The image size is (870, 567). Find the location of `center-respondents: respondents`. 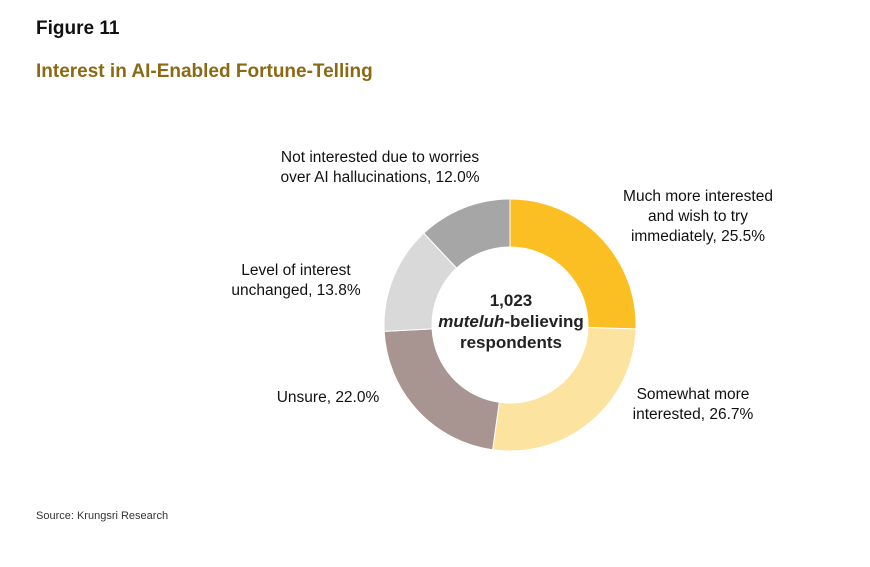

center-respondents: respondents is located at coordinates (511, 342).